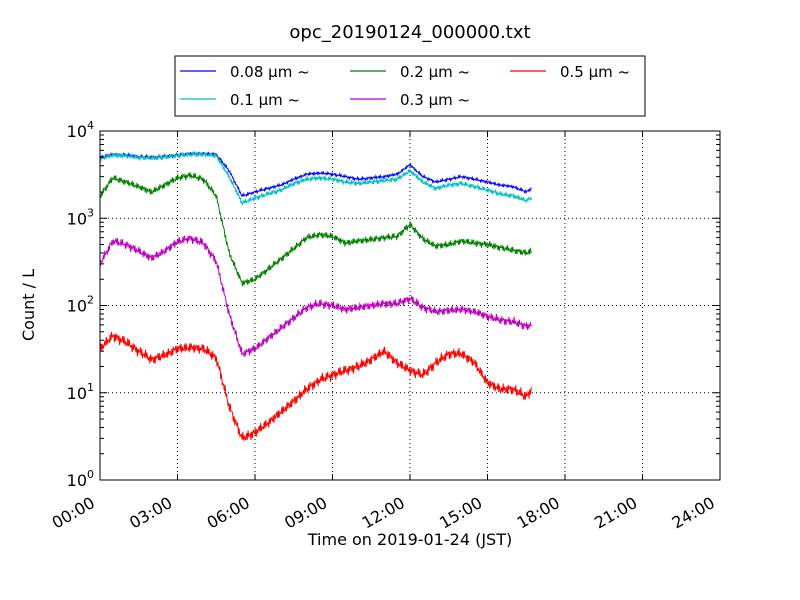  Describe the element at coordinates (228, 513) in the screenshot. I see `x-tick-label: 06:00` at that location.